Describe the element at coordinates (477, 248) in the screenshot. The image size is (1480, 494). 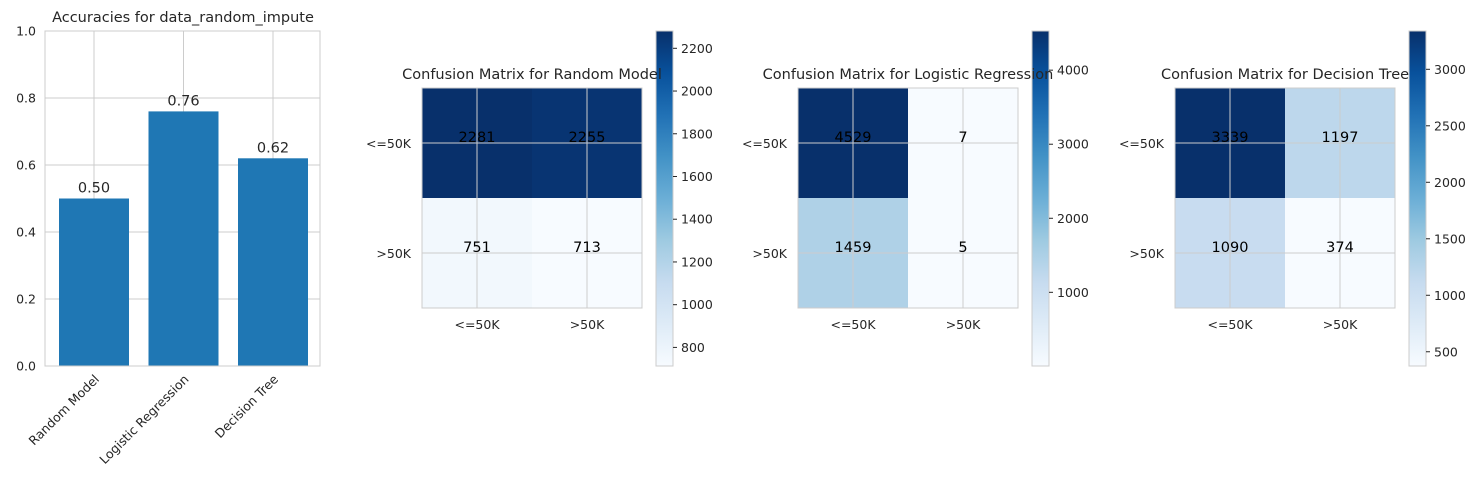
I see `heatmap-cell-value: 751` at that location.